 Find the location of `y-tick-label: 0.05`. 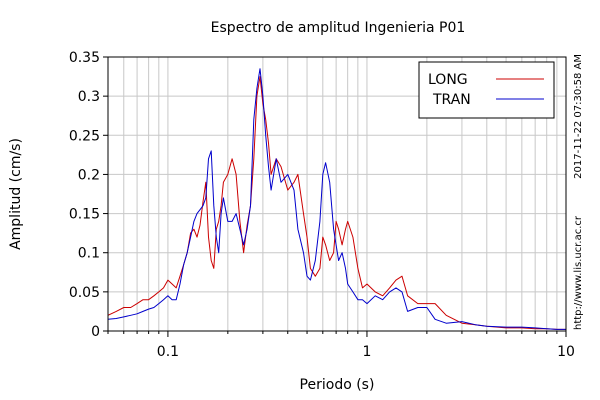

y-tick-label: 0.05 is located at coordinates (84, 293).